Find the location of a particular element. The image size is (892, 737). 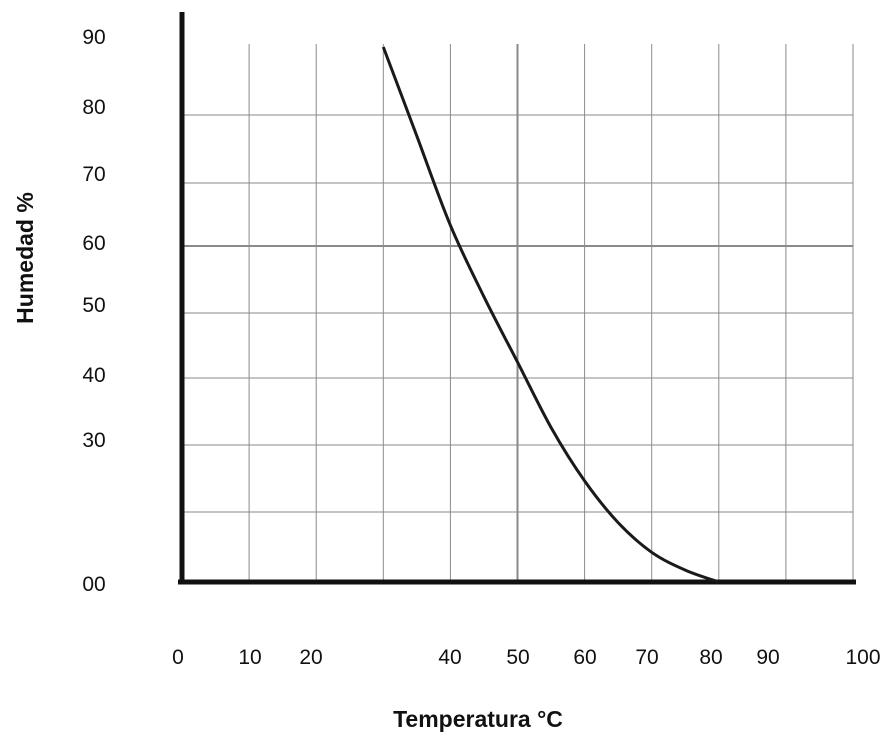

x-tick-labels: 0 10 20 40 50 60 70 80 90 100 is located at coordinates (526, 657).